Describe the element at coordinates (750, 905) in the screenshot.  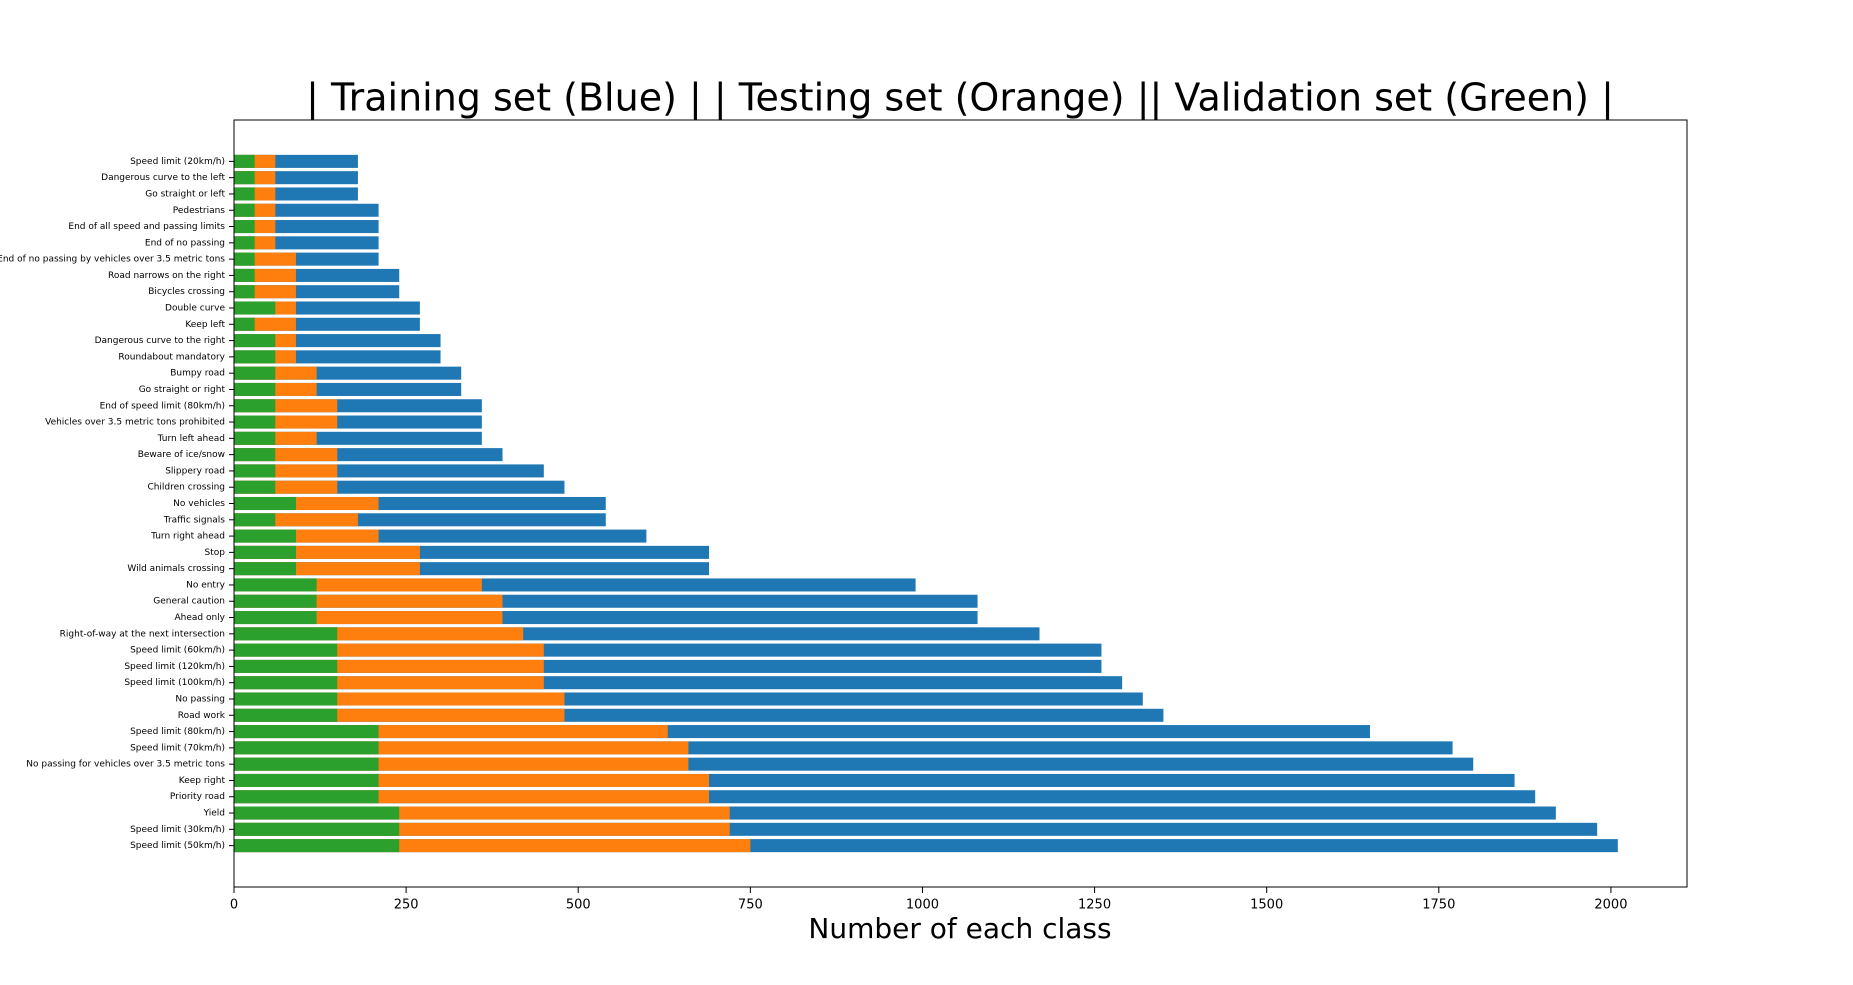
I see `x-tick-label: 750` at that location.